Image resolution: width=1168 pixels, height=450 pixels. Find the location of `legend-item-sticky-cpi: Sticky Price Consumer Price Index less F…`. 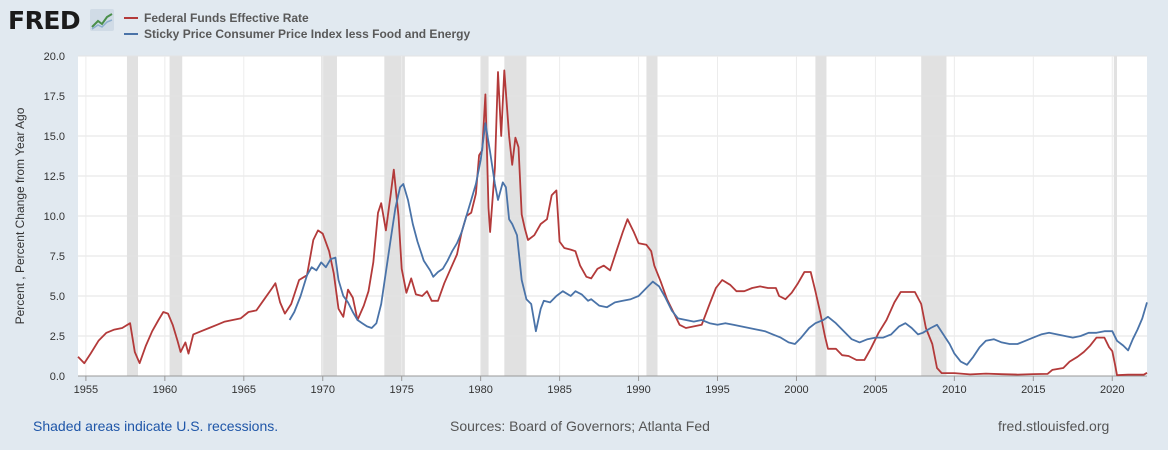

legend-item-sticky-cpi: Sticky Price Consumer Price Index less F… is located at coordinates (297, 34).